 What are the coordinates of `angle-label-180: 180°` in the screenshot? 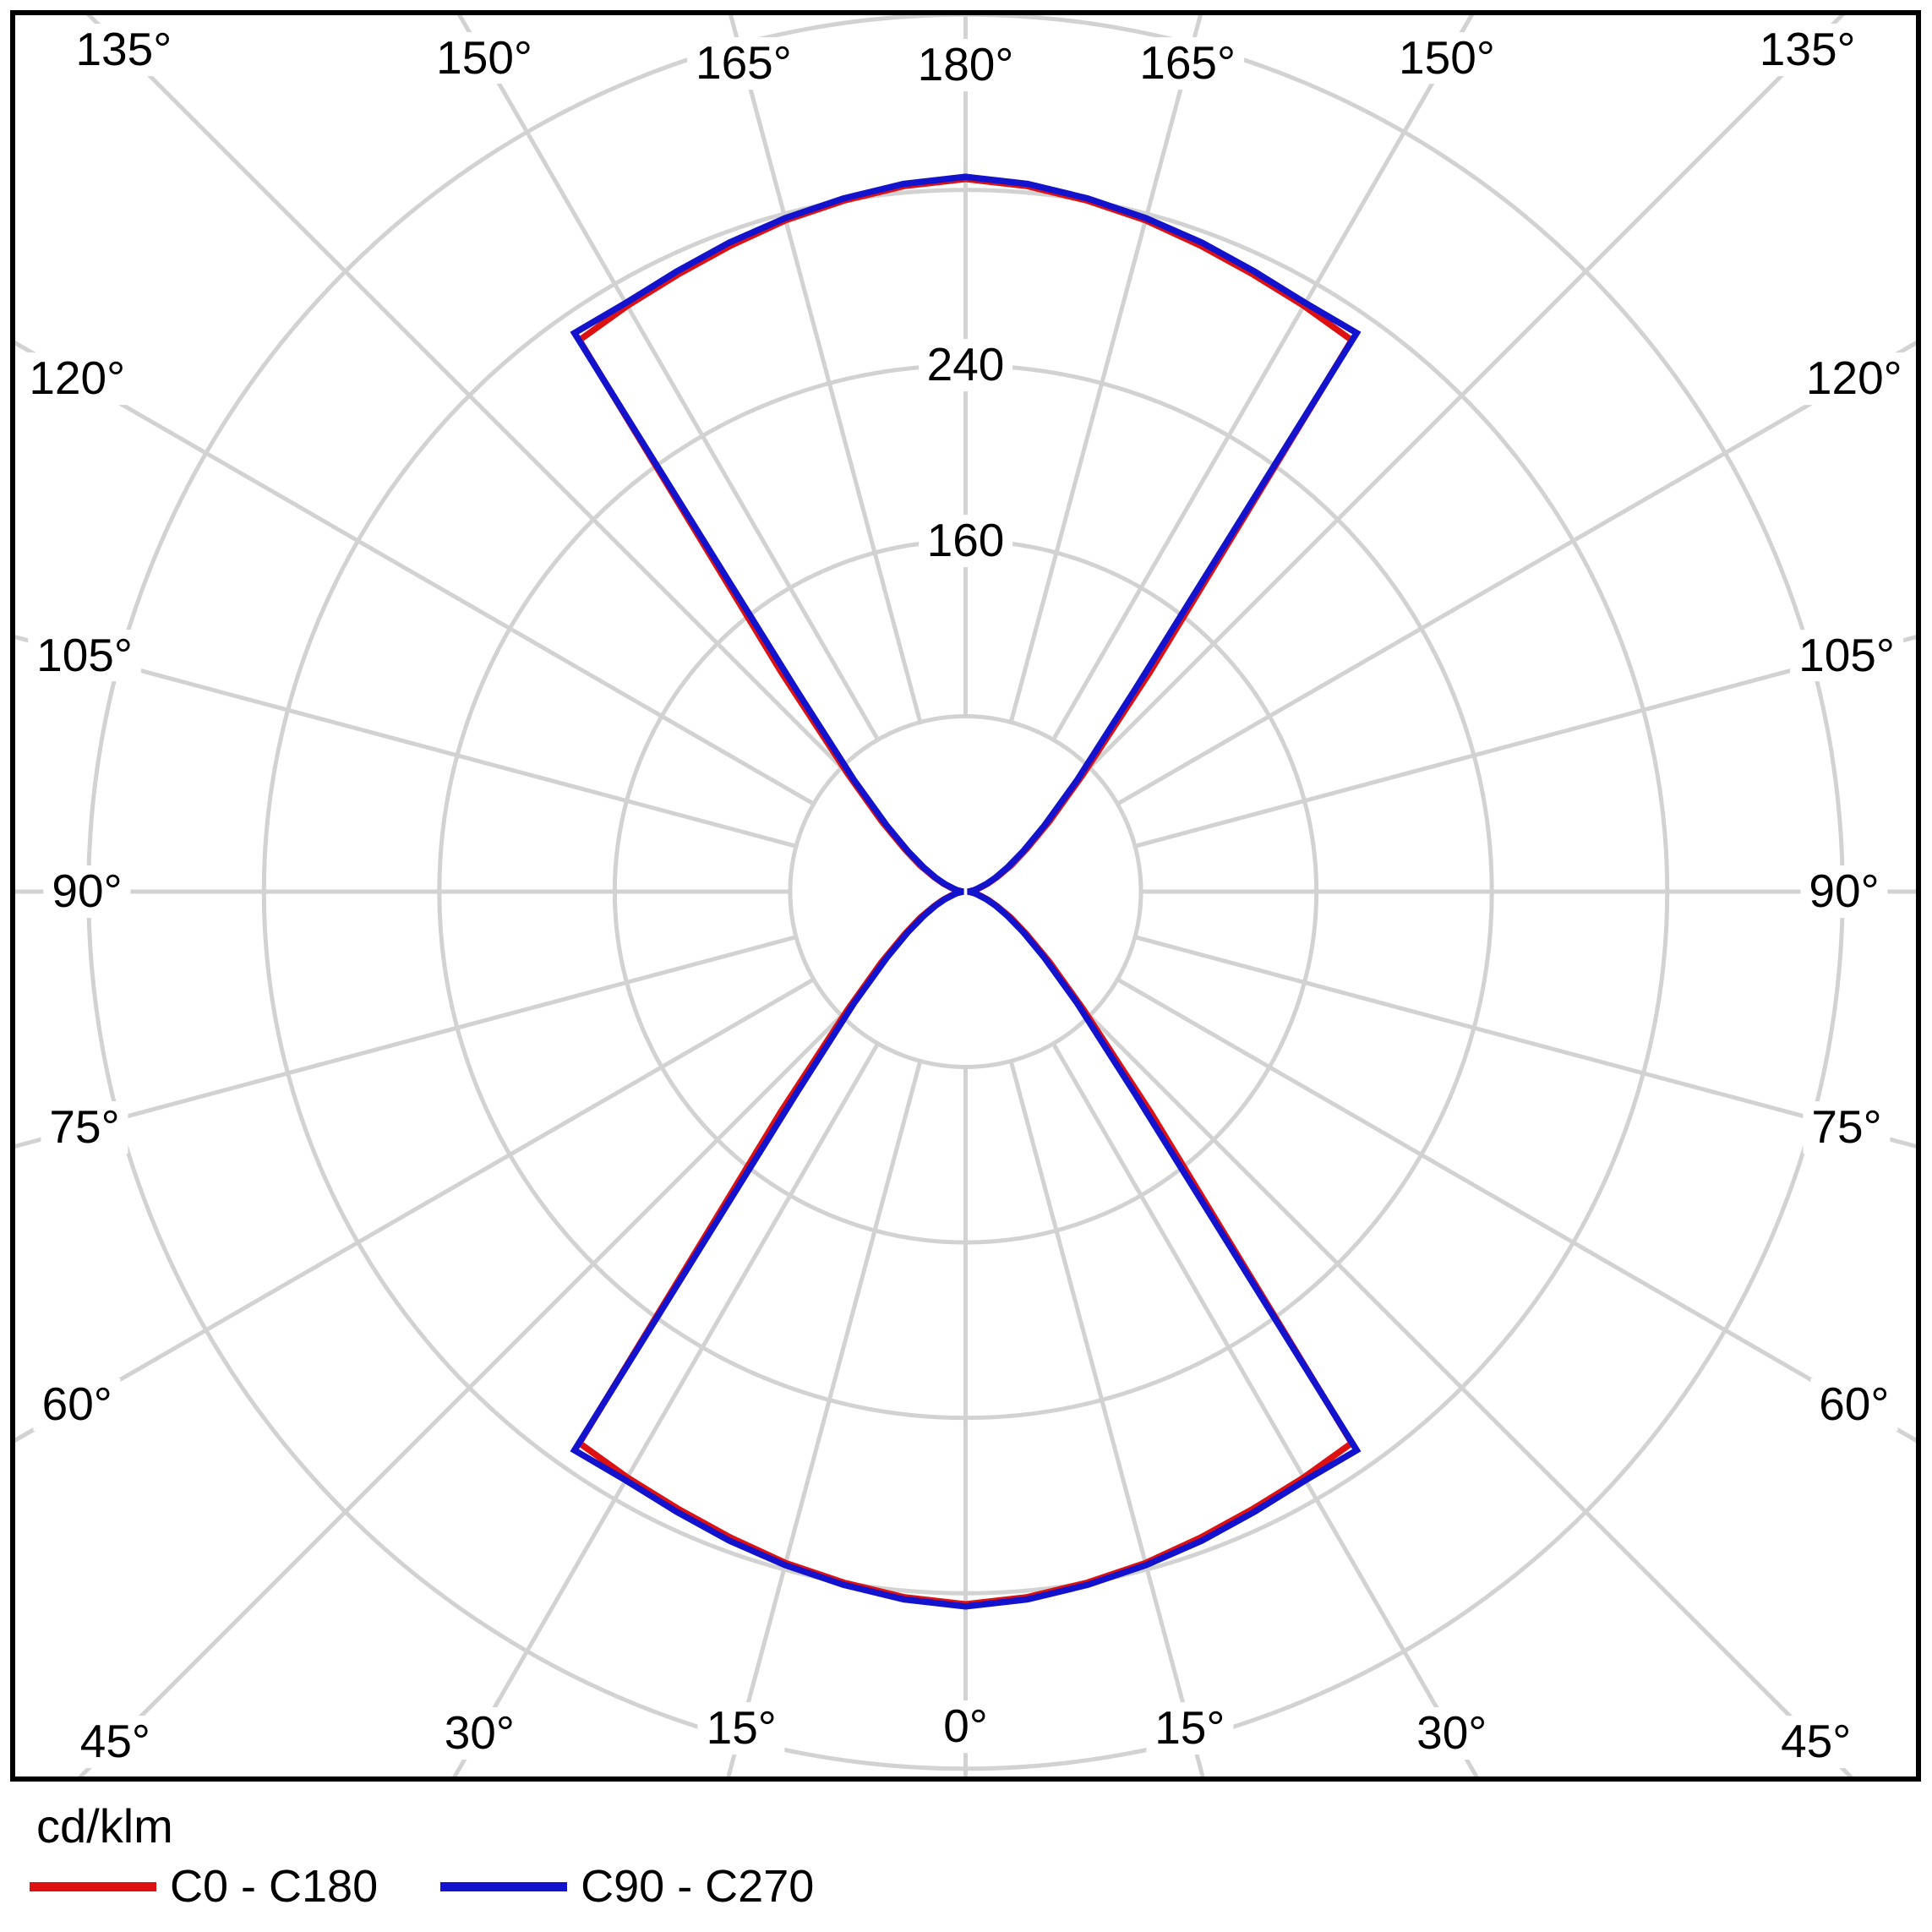 It's located at (966, 65).